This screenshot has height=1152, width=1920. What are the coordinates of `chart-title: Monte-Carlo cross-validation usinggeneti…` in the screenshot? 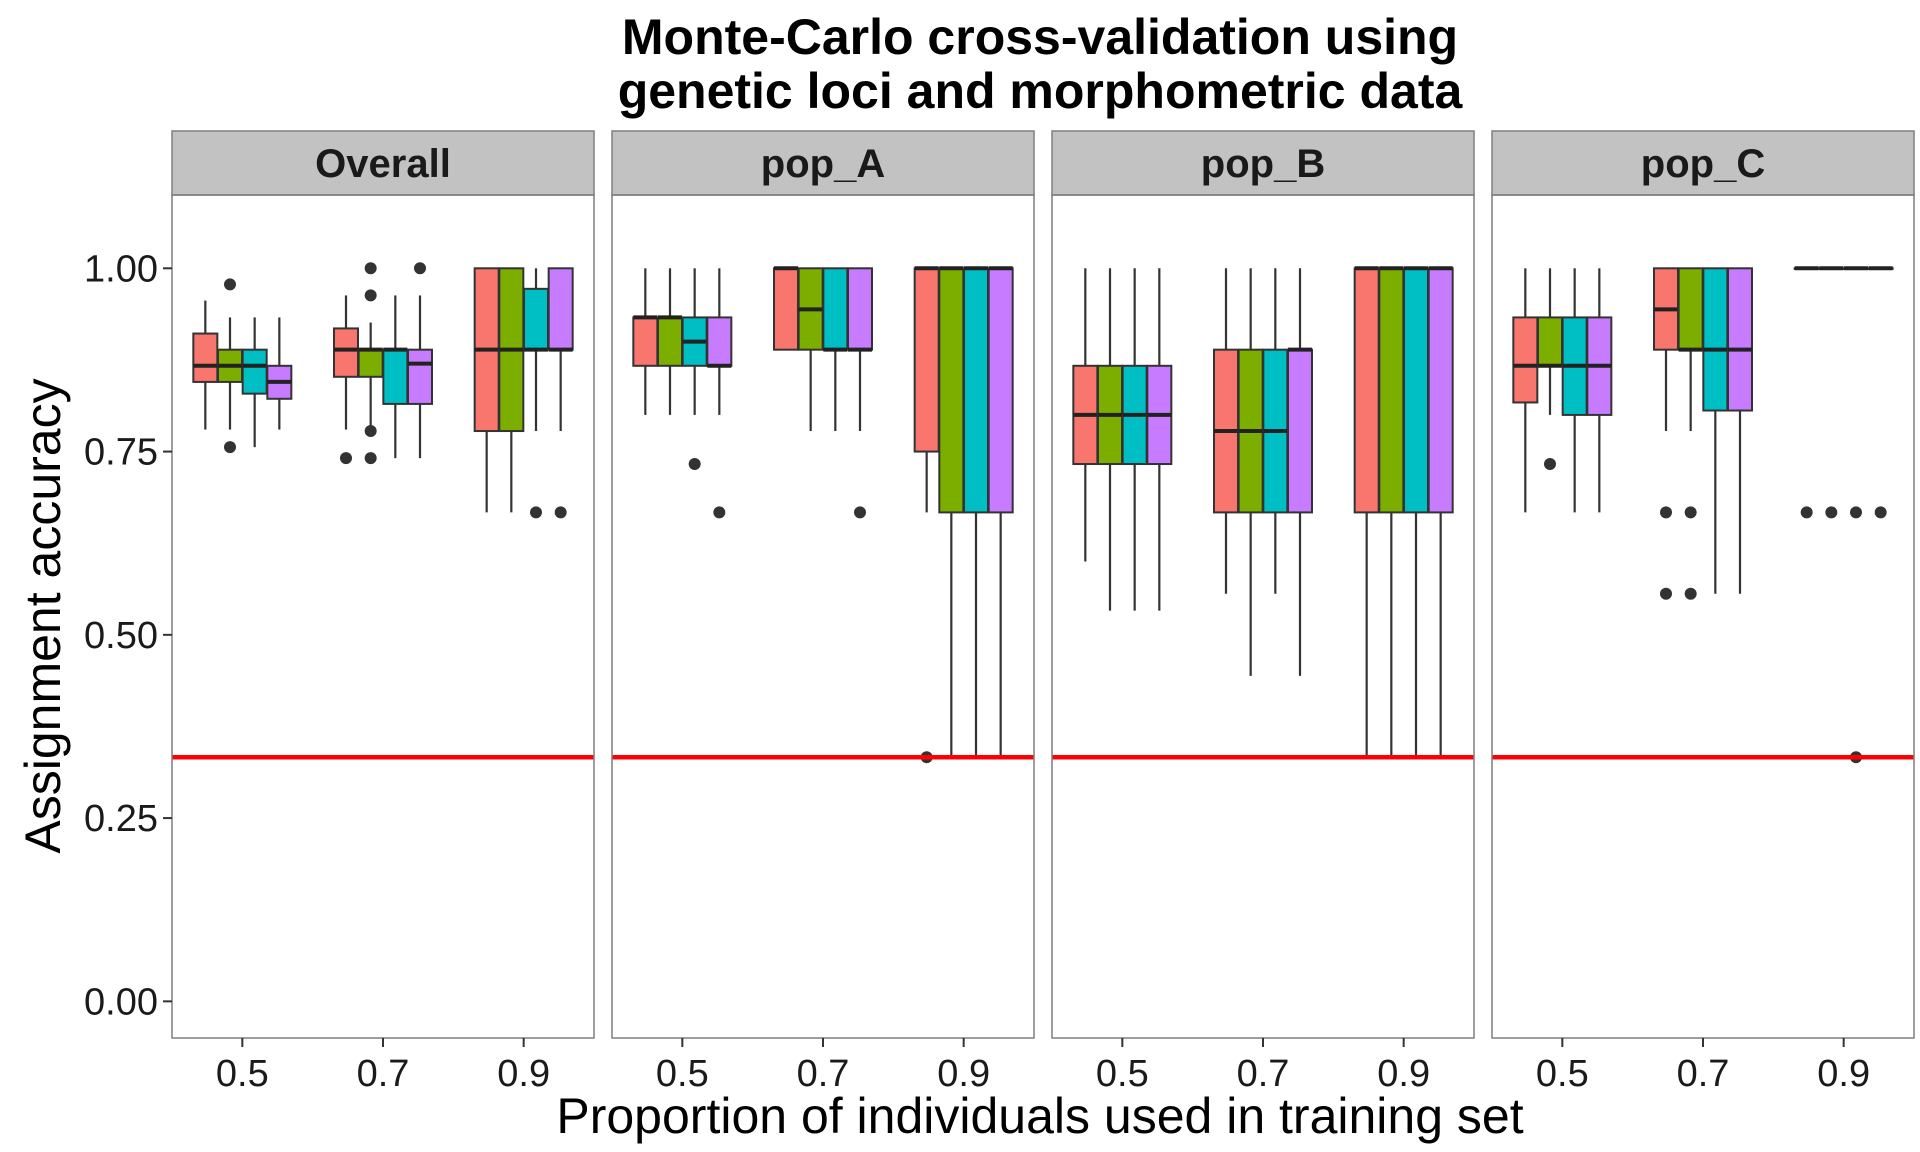 It's located at (1041, 64).